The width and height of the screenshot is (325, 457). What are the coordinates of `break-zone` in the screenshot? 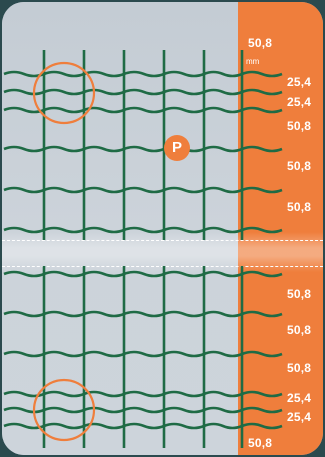 It's located at (162, 252).